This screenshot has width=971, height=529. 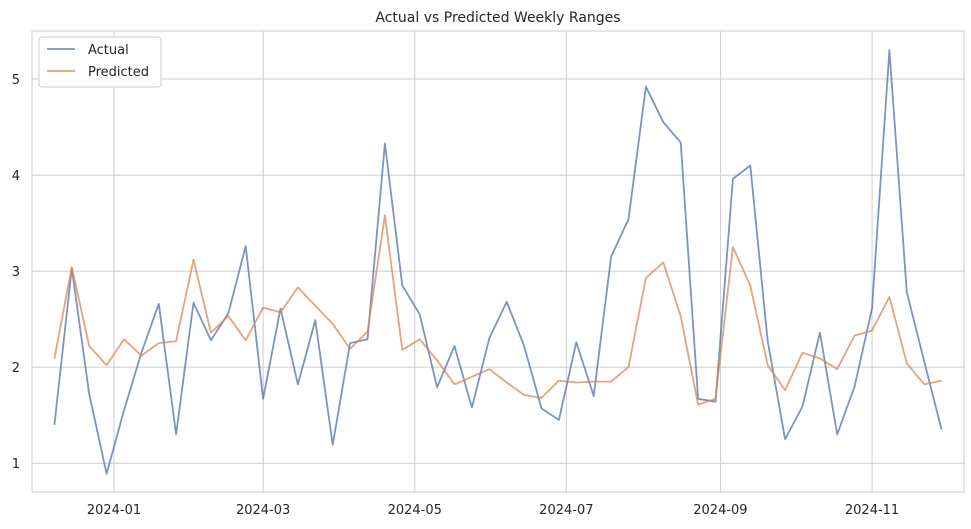 I want to click on y-tick-labels: 1 2 3 4 5, so click(x=16, y=272).